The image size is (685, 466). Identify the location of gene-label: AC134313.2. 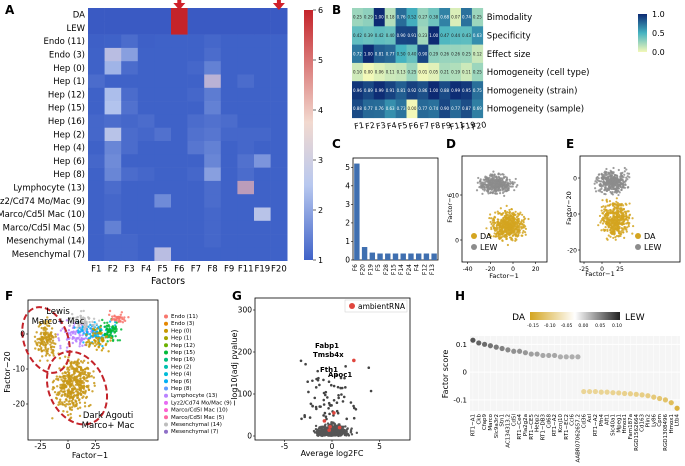
(508, 431).